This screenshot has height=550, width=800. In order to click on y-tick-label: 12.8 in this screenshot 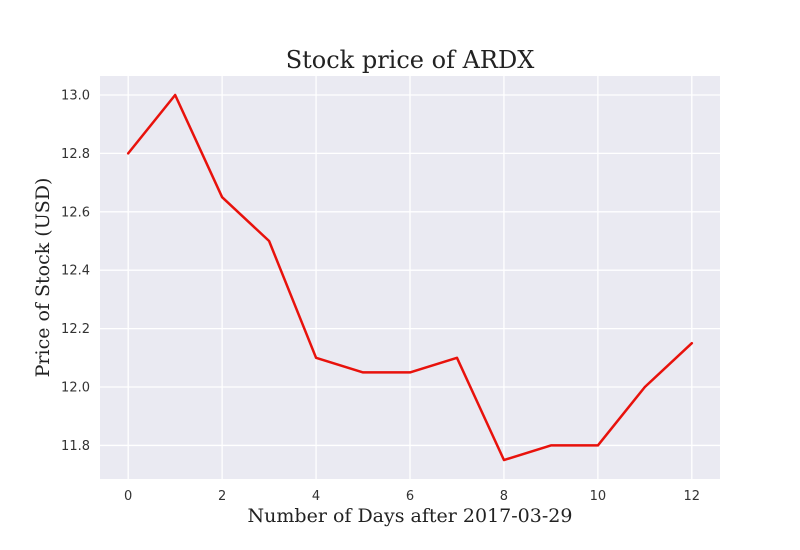, I will do `click(75, 154)`.